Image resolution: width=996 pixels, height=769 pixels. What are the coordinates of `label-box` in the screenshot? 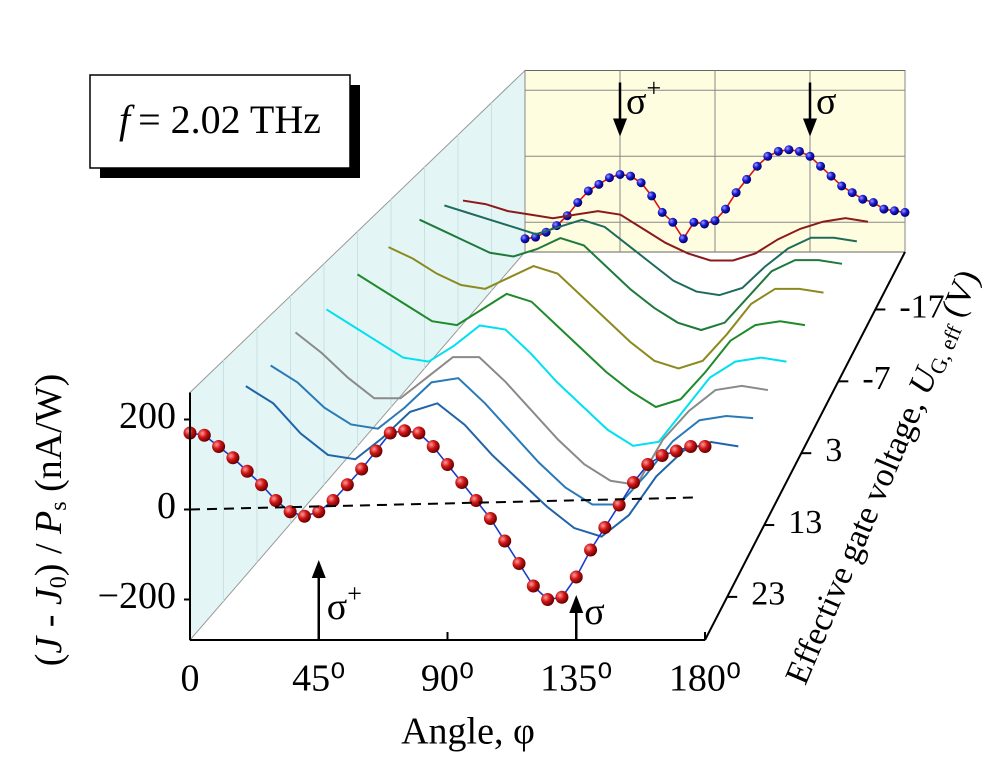 It's located at (220, 121).